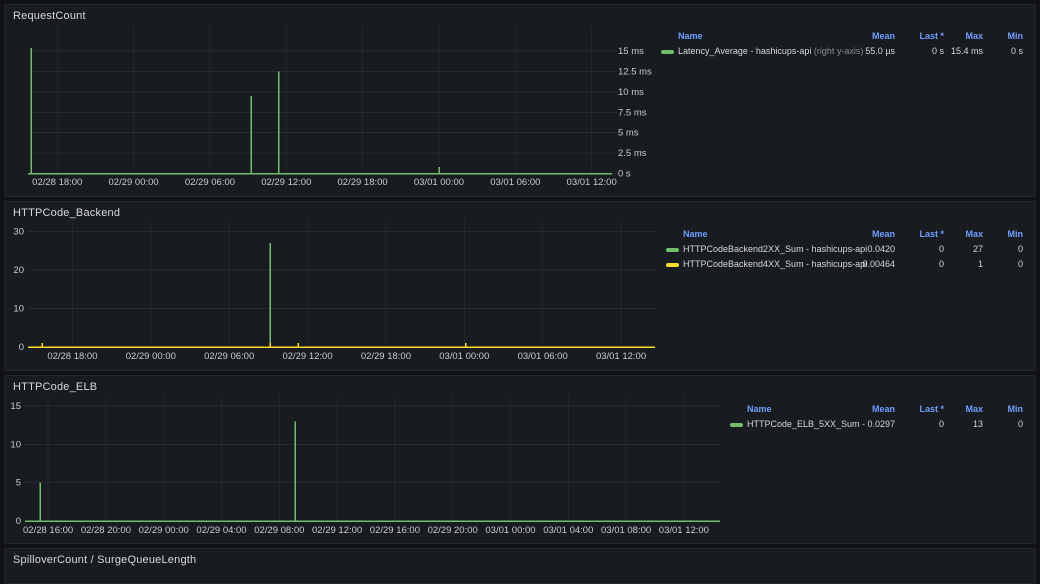 The height and width of the screenshot is (584, 1040). Describe the element at coordinates (766, 264) in the screenshot. I see `legend-series-name: HTTPCodeBackend4XX_Sum - hashicups-api` at that location.